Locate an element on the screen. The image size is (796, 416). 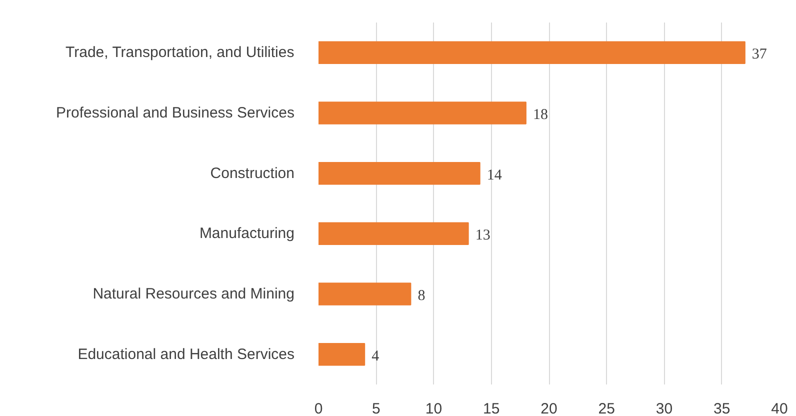
x-tick-label: 35 is located at coordinates (722, 408).